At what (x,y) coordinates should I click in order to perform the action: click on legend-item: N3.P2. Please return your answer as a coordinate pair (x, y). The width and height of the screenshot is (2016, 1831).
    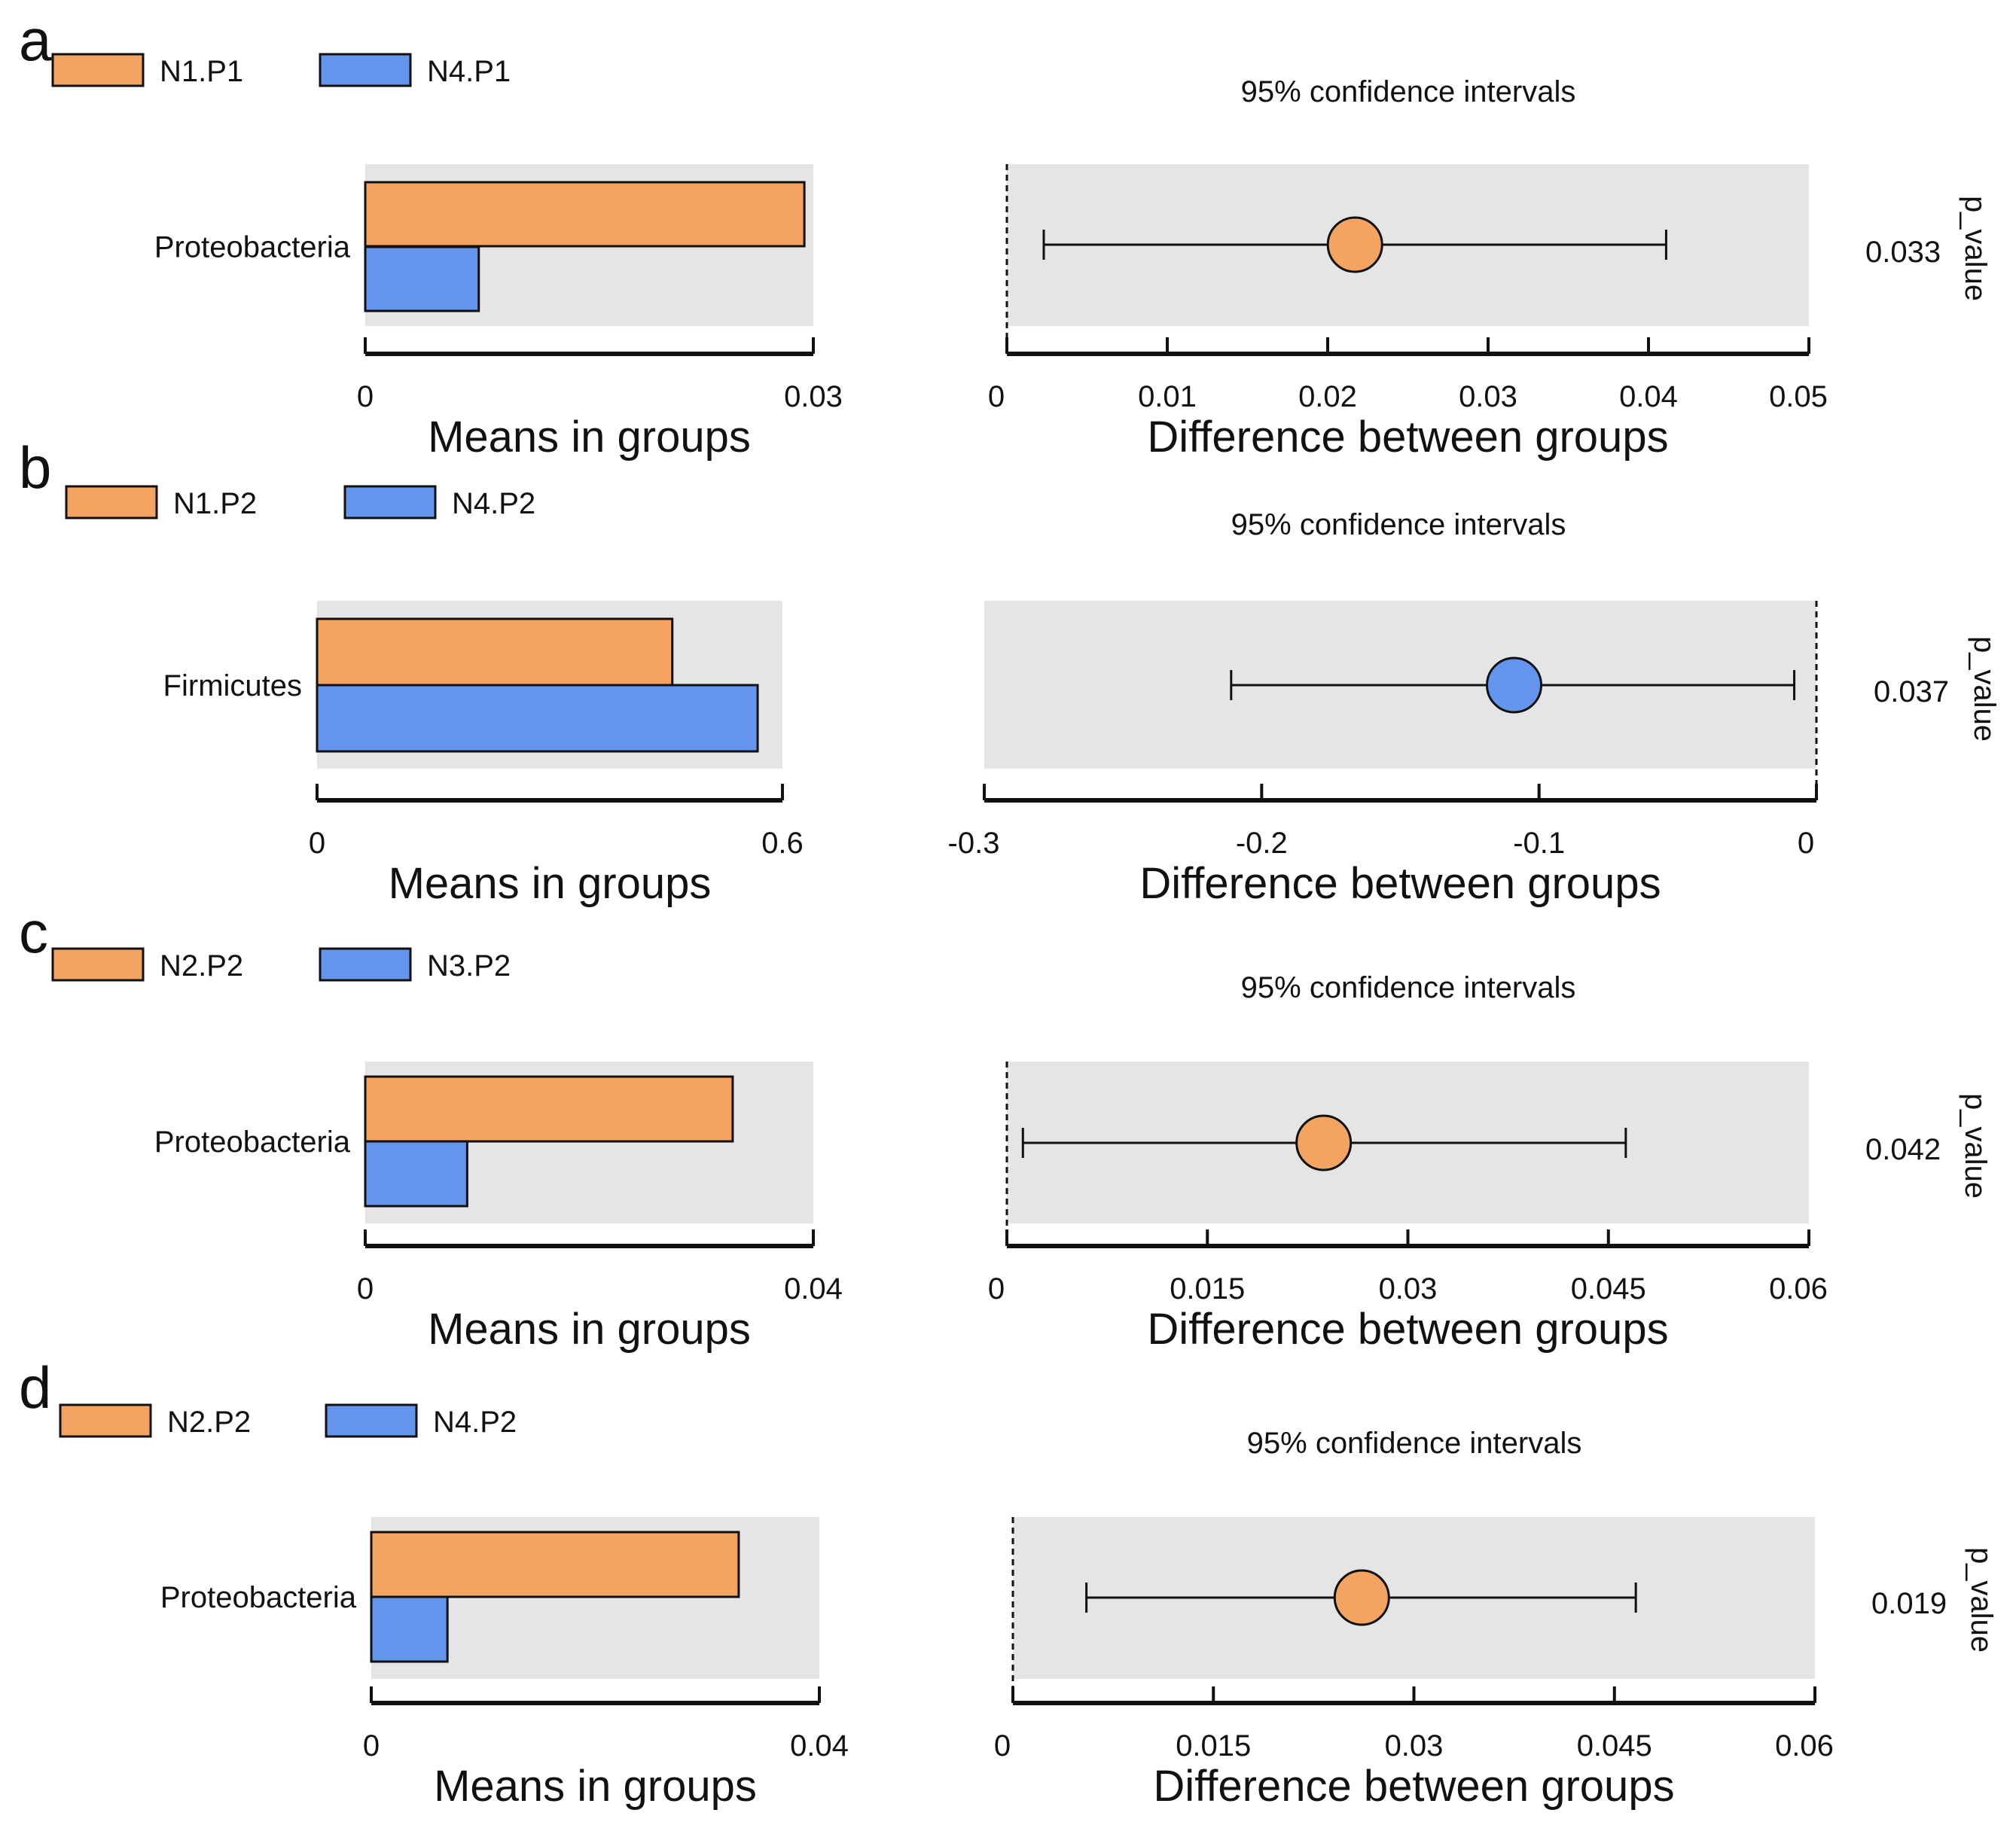
    Looking at the image, I should click on (415, 965).